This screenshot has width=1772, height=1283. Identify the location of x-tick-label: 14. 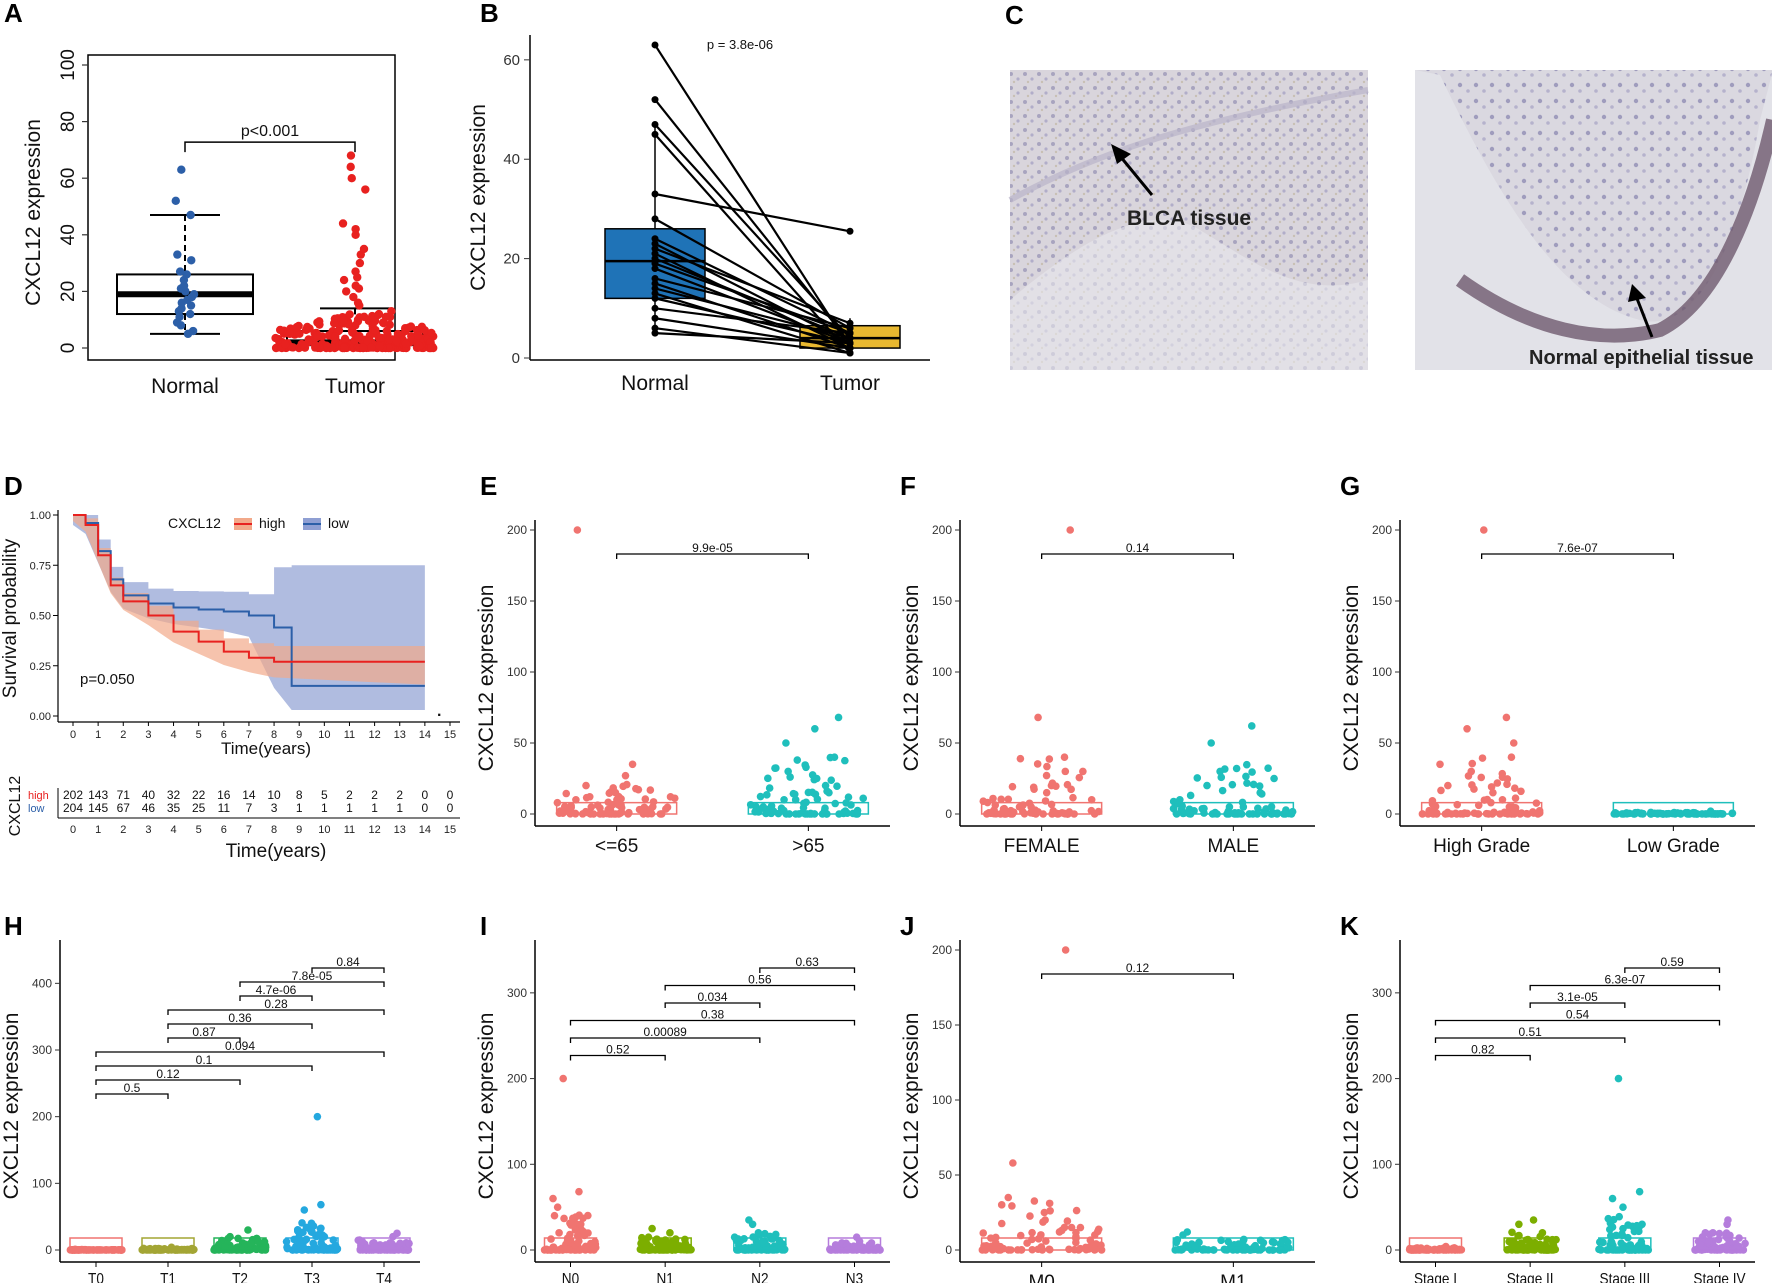
(425, 735).